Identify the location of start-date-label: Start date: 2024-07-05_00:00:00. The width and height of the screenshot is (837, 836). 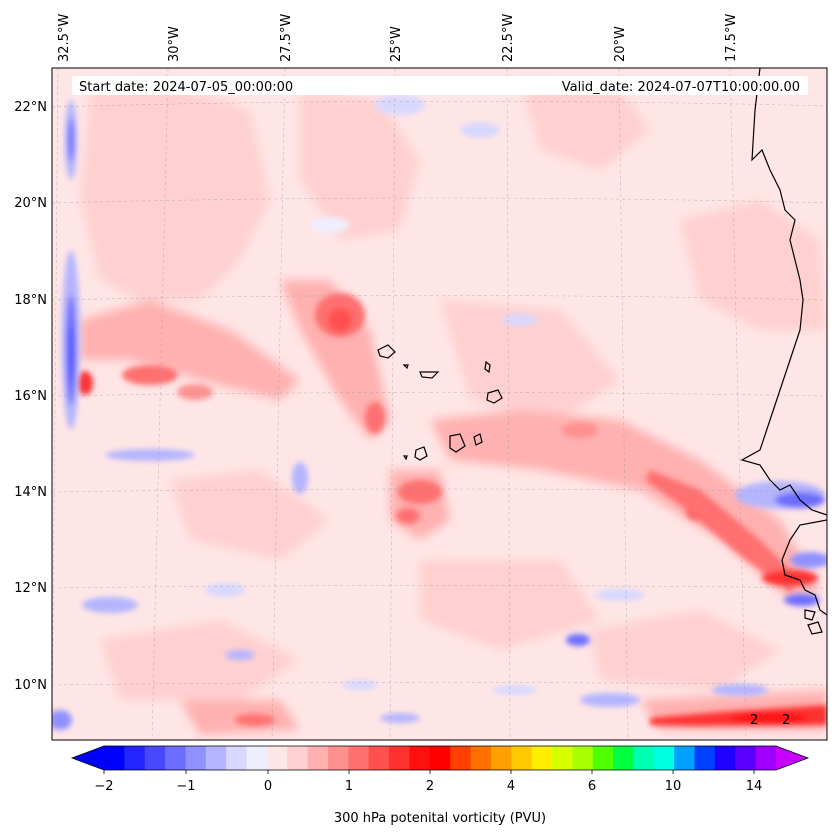
(186, 87).